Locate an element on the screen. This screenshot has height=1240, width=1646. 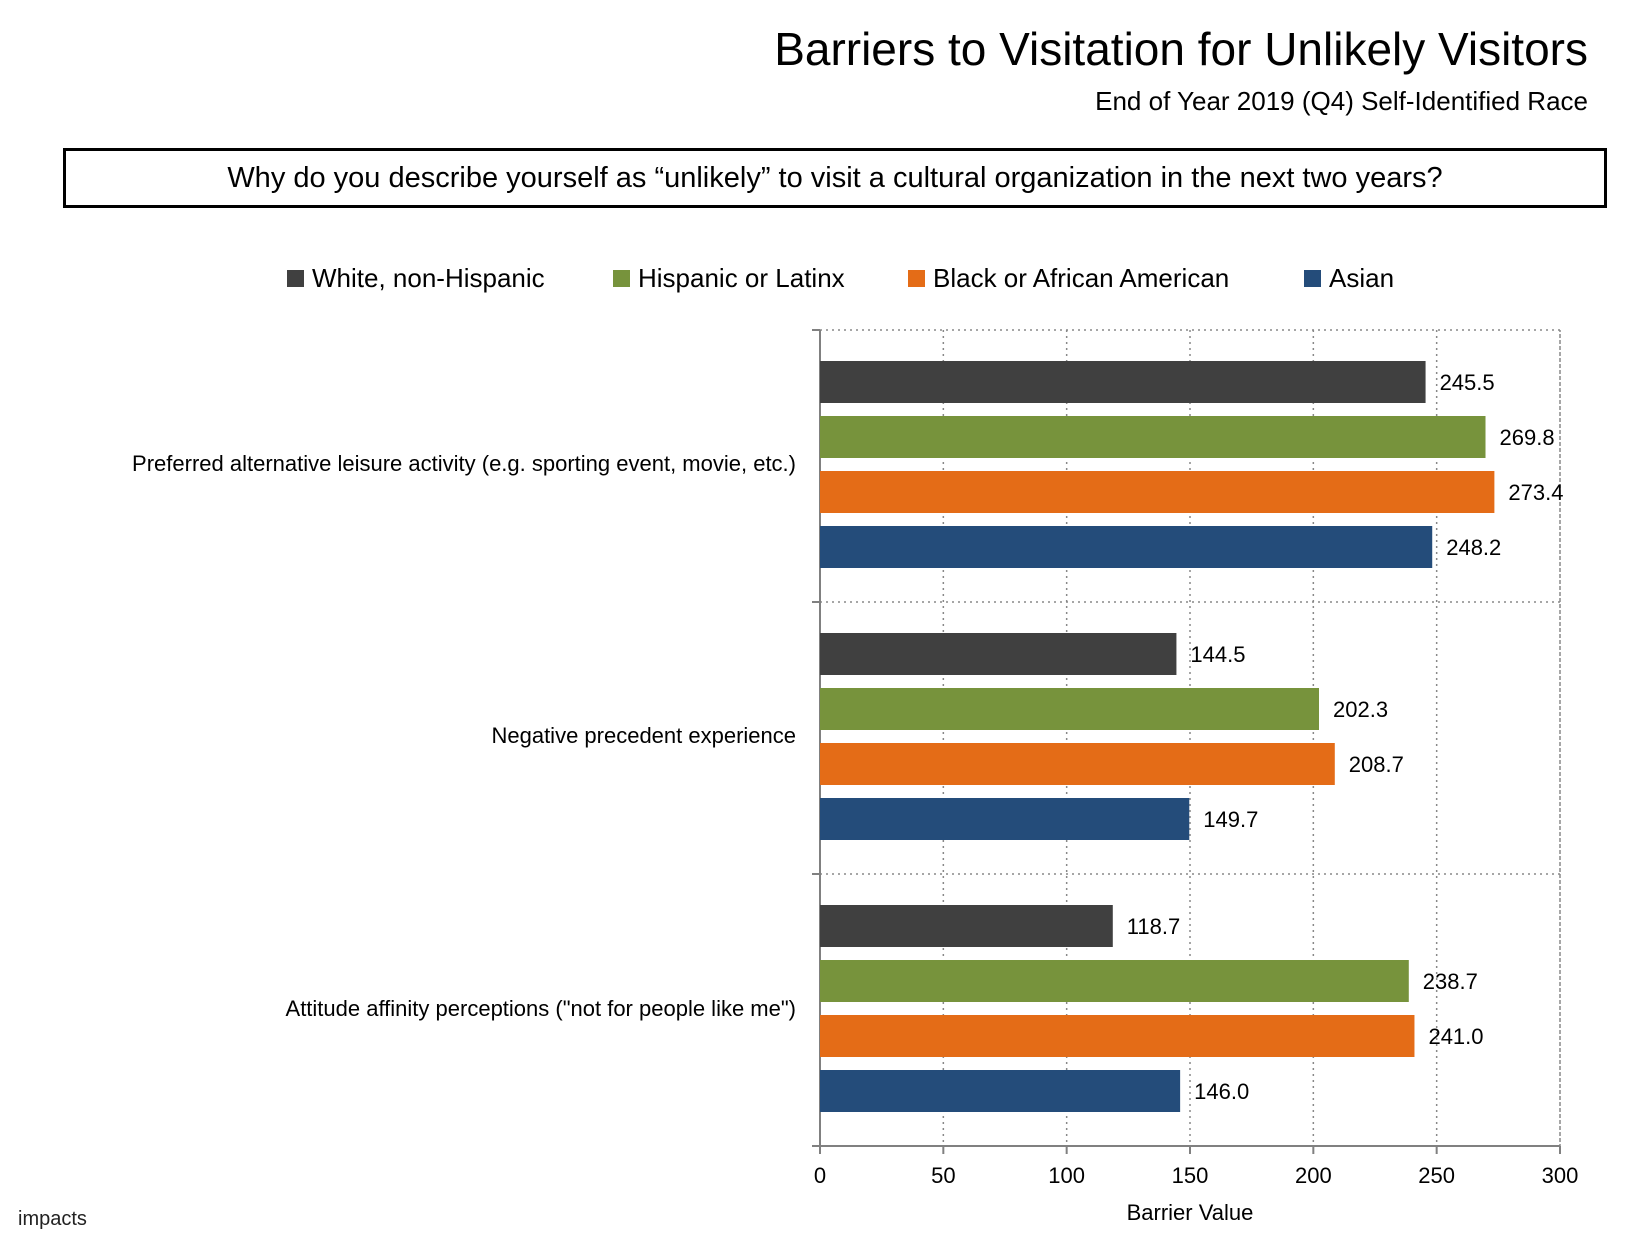
legend-swatch-asian is located at coordinates (1312, 278).